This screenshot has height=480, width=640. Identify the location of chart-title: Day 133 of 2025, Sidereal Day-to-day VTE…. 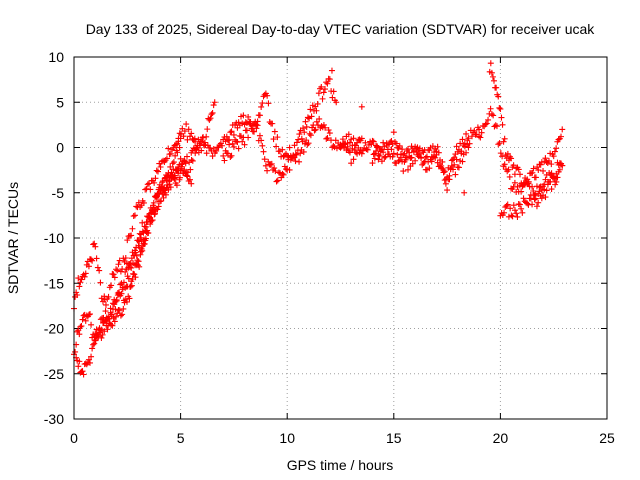
(341, 29).